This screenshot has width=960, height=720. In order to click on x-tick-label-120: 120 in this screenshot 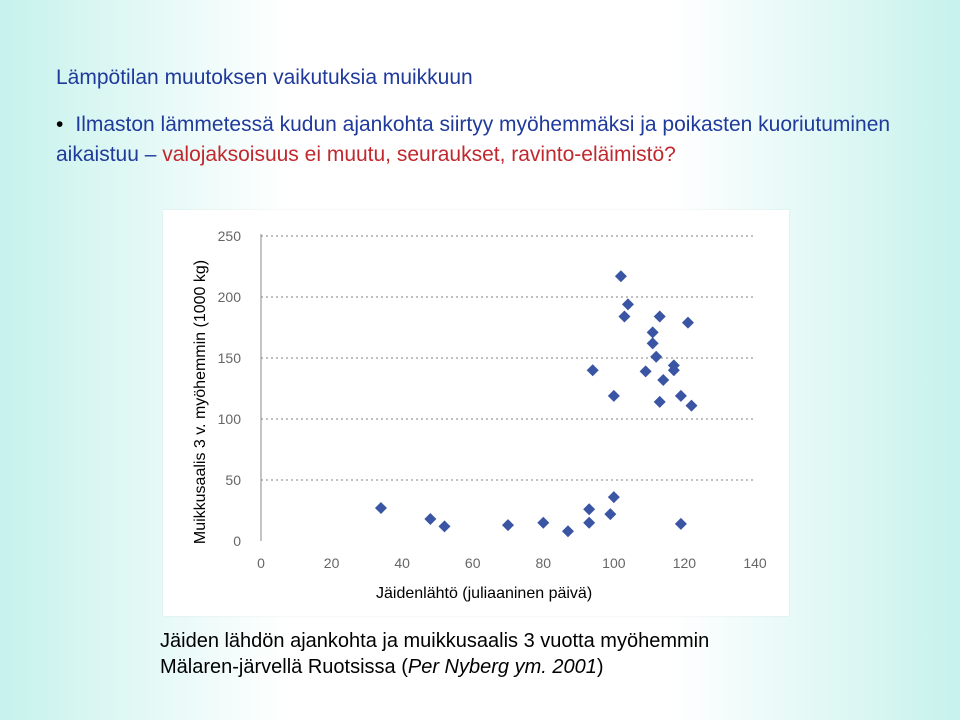, I will do `click(685, 563)`.